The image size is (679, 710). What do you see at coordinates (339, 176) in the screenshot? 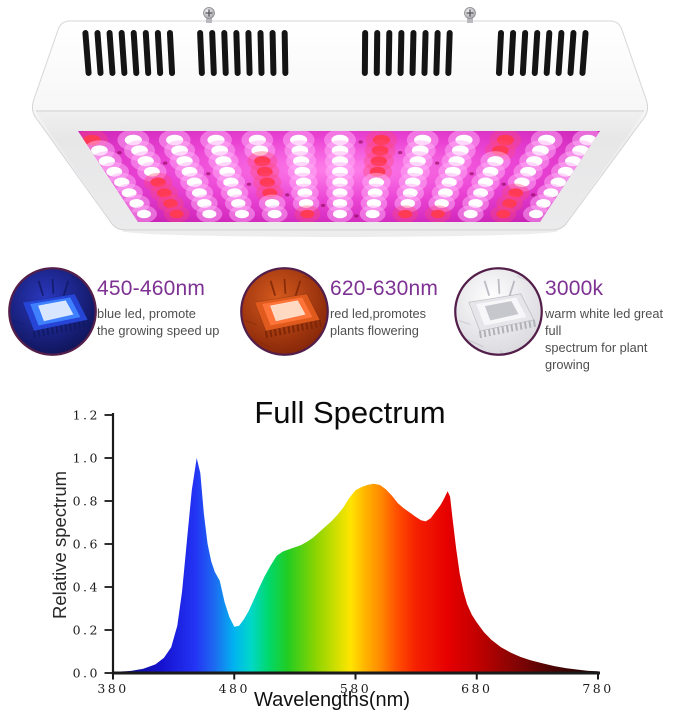
I see `led-array` at bounding box center [339, 176].